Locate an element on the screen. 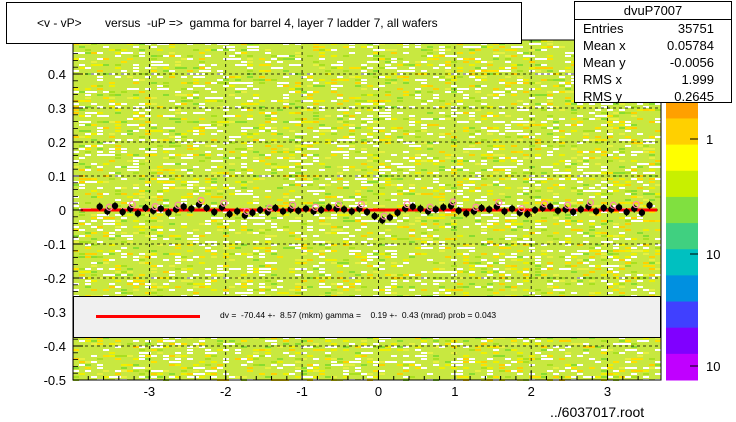  profile-point-open is located at coordinates (453, 202).